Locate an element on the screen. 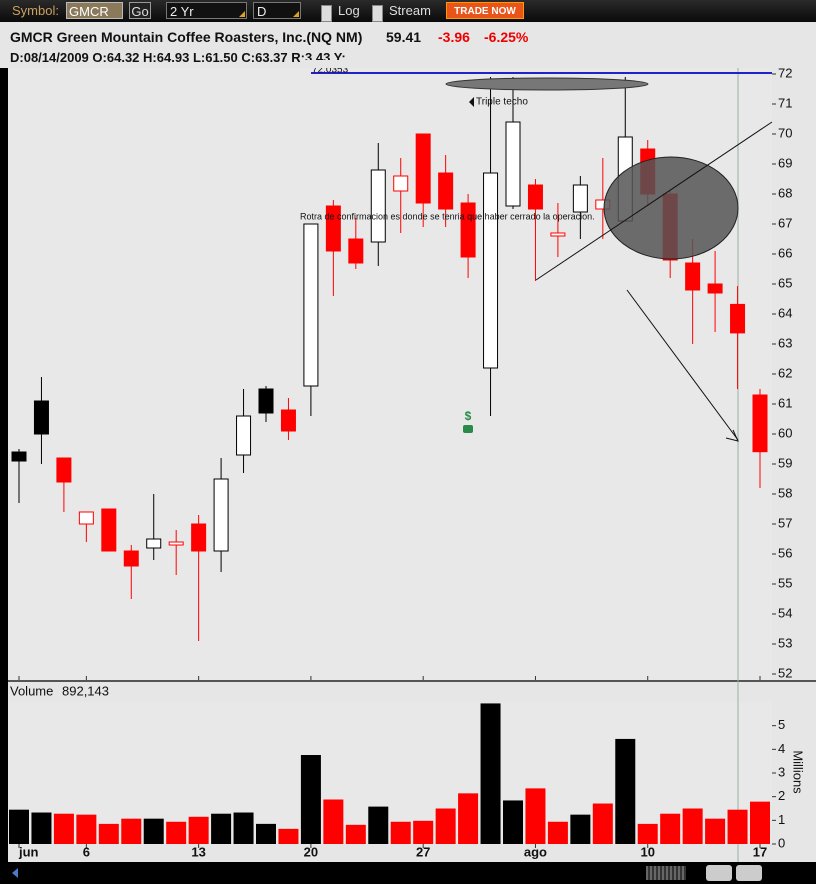 Image resolution: width=816 pixels, height=884 pixels. scroll-thumb is located at coordinates (666, 873).